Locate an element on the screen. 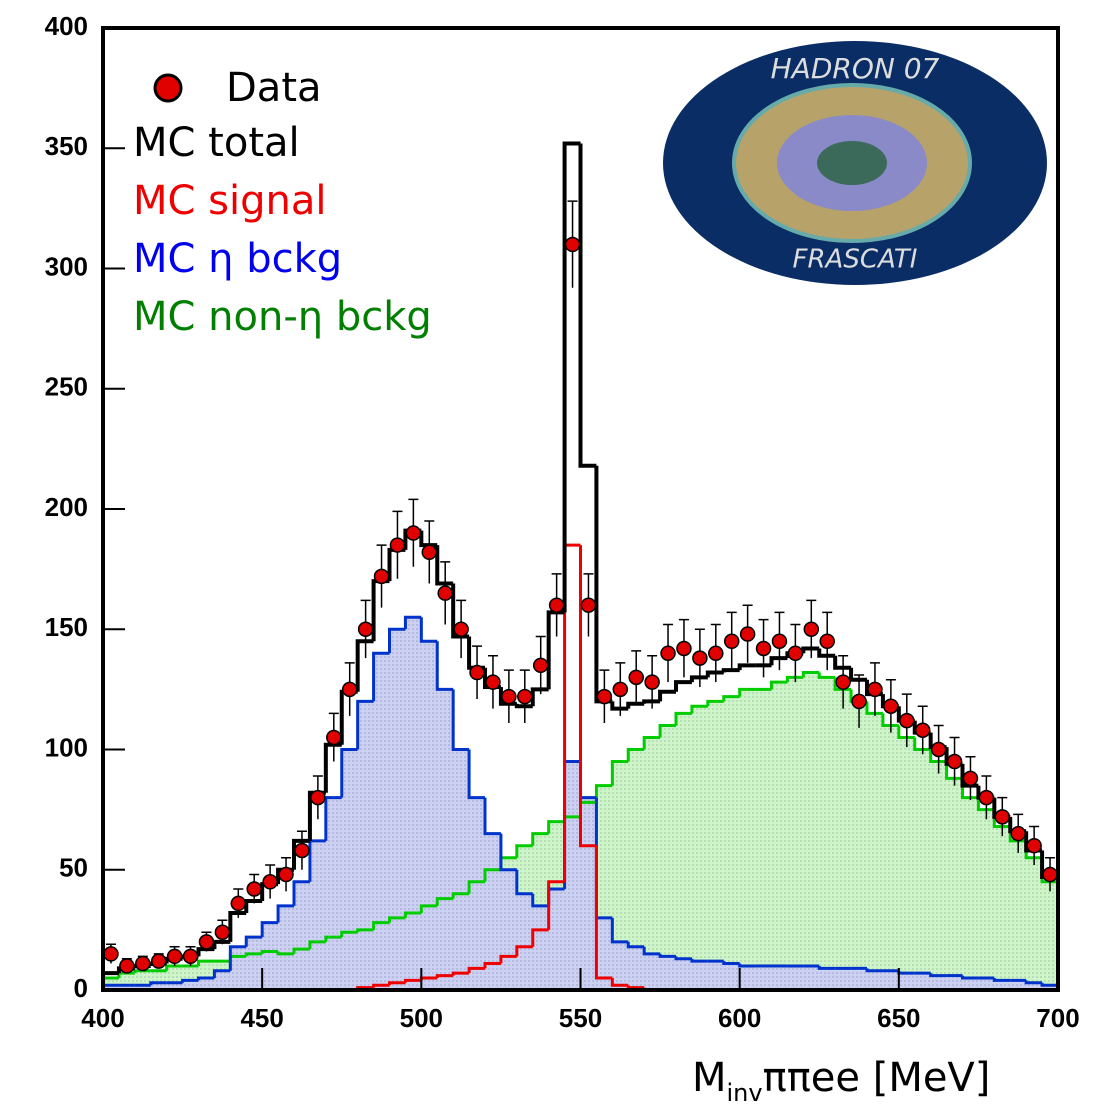 The width and height of the screenshot is (1102, 1116). logo: HADRON 07 FRASCATI is located at coordinates (855, 163).